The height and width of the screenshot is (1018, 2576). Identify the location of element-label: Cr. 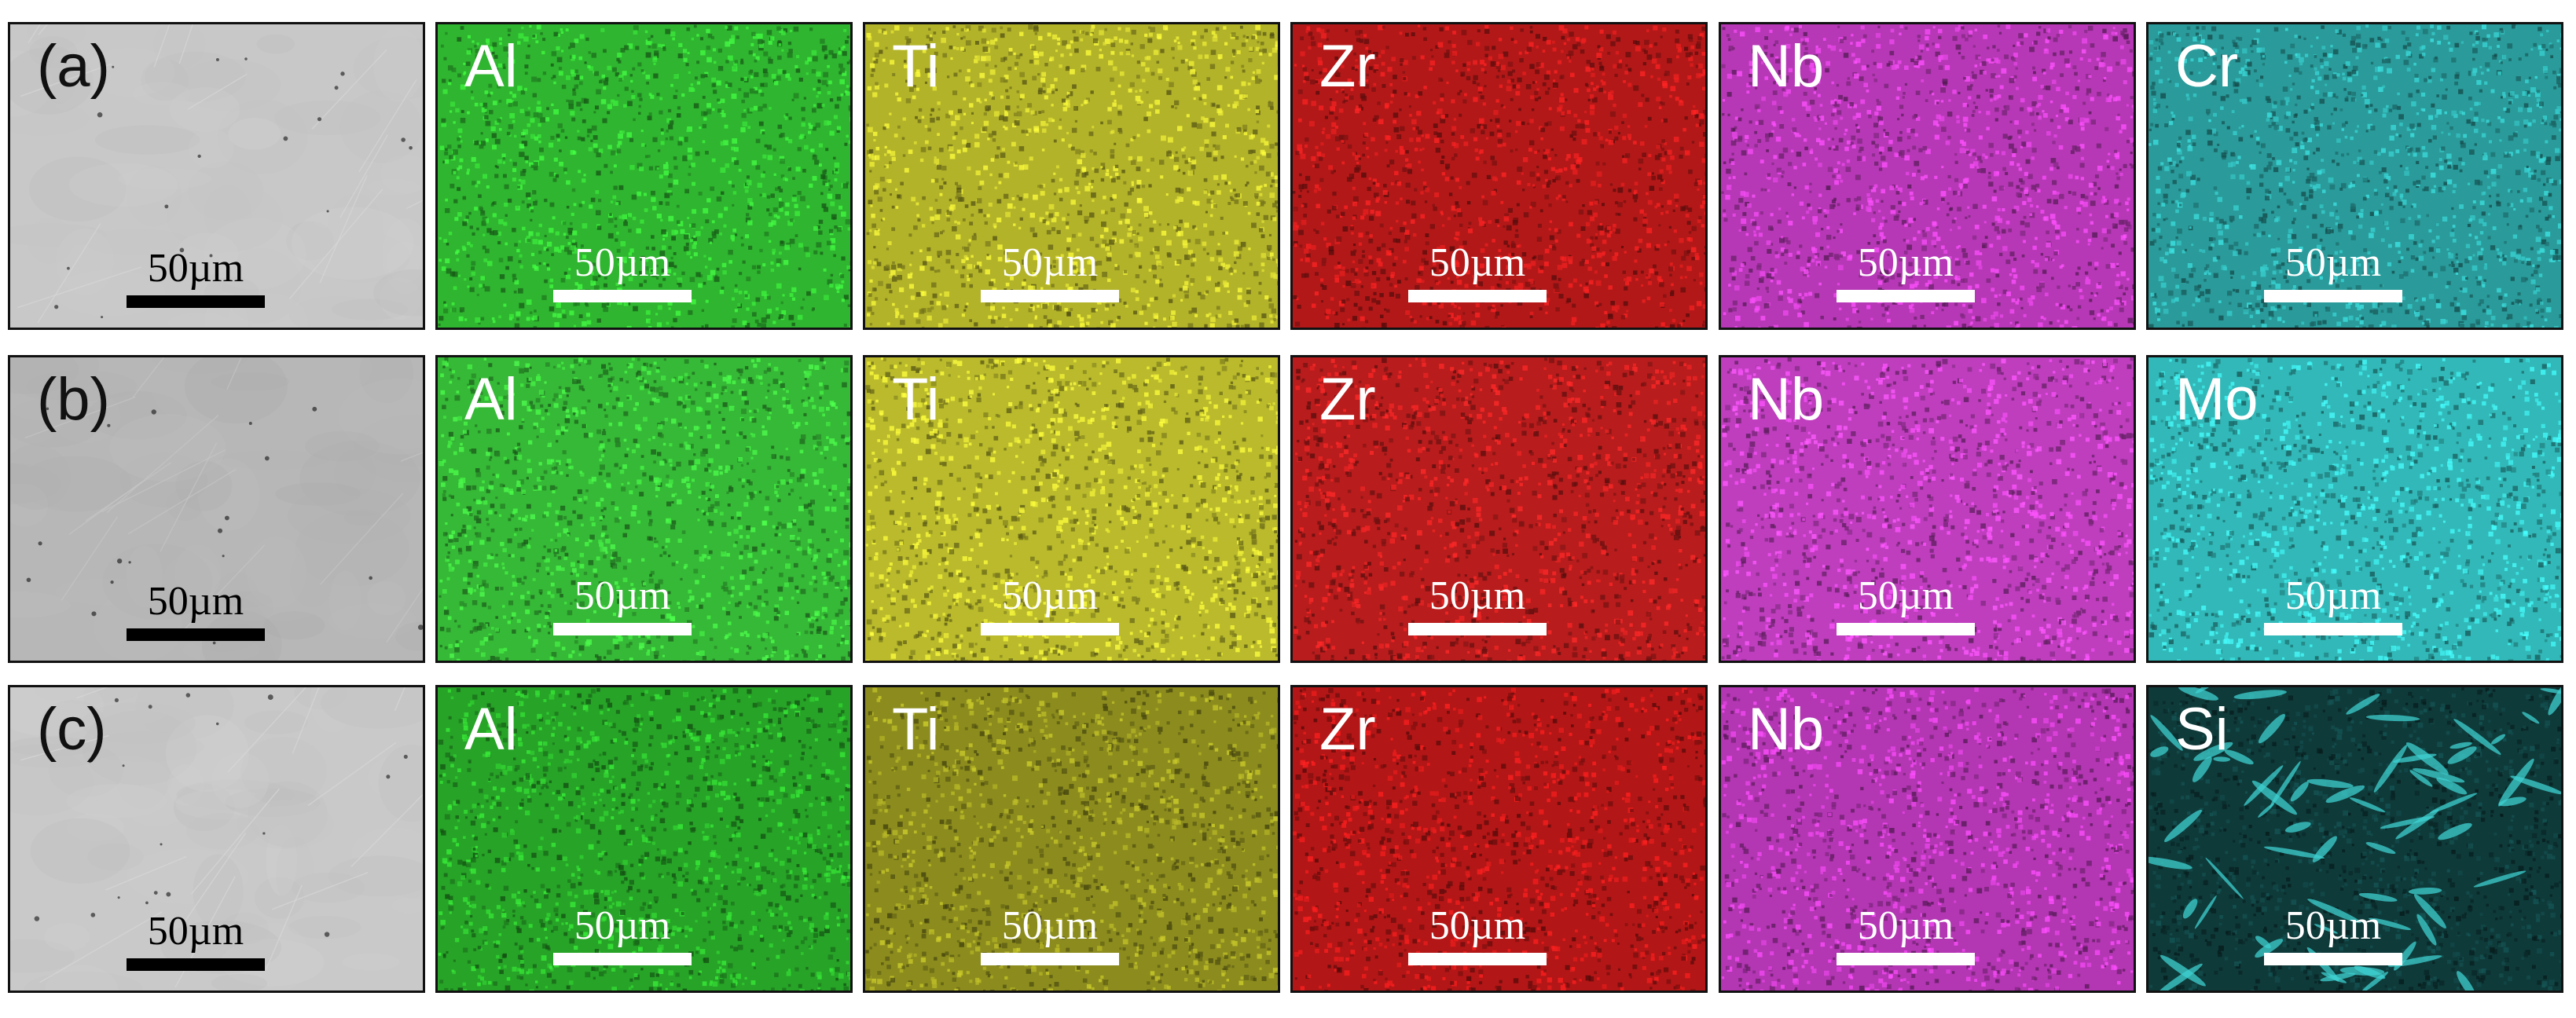
(2206, 67).